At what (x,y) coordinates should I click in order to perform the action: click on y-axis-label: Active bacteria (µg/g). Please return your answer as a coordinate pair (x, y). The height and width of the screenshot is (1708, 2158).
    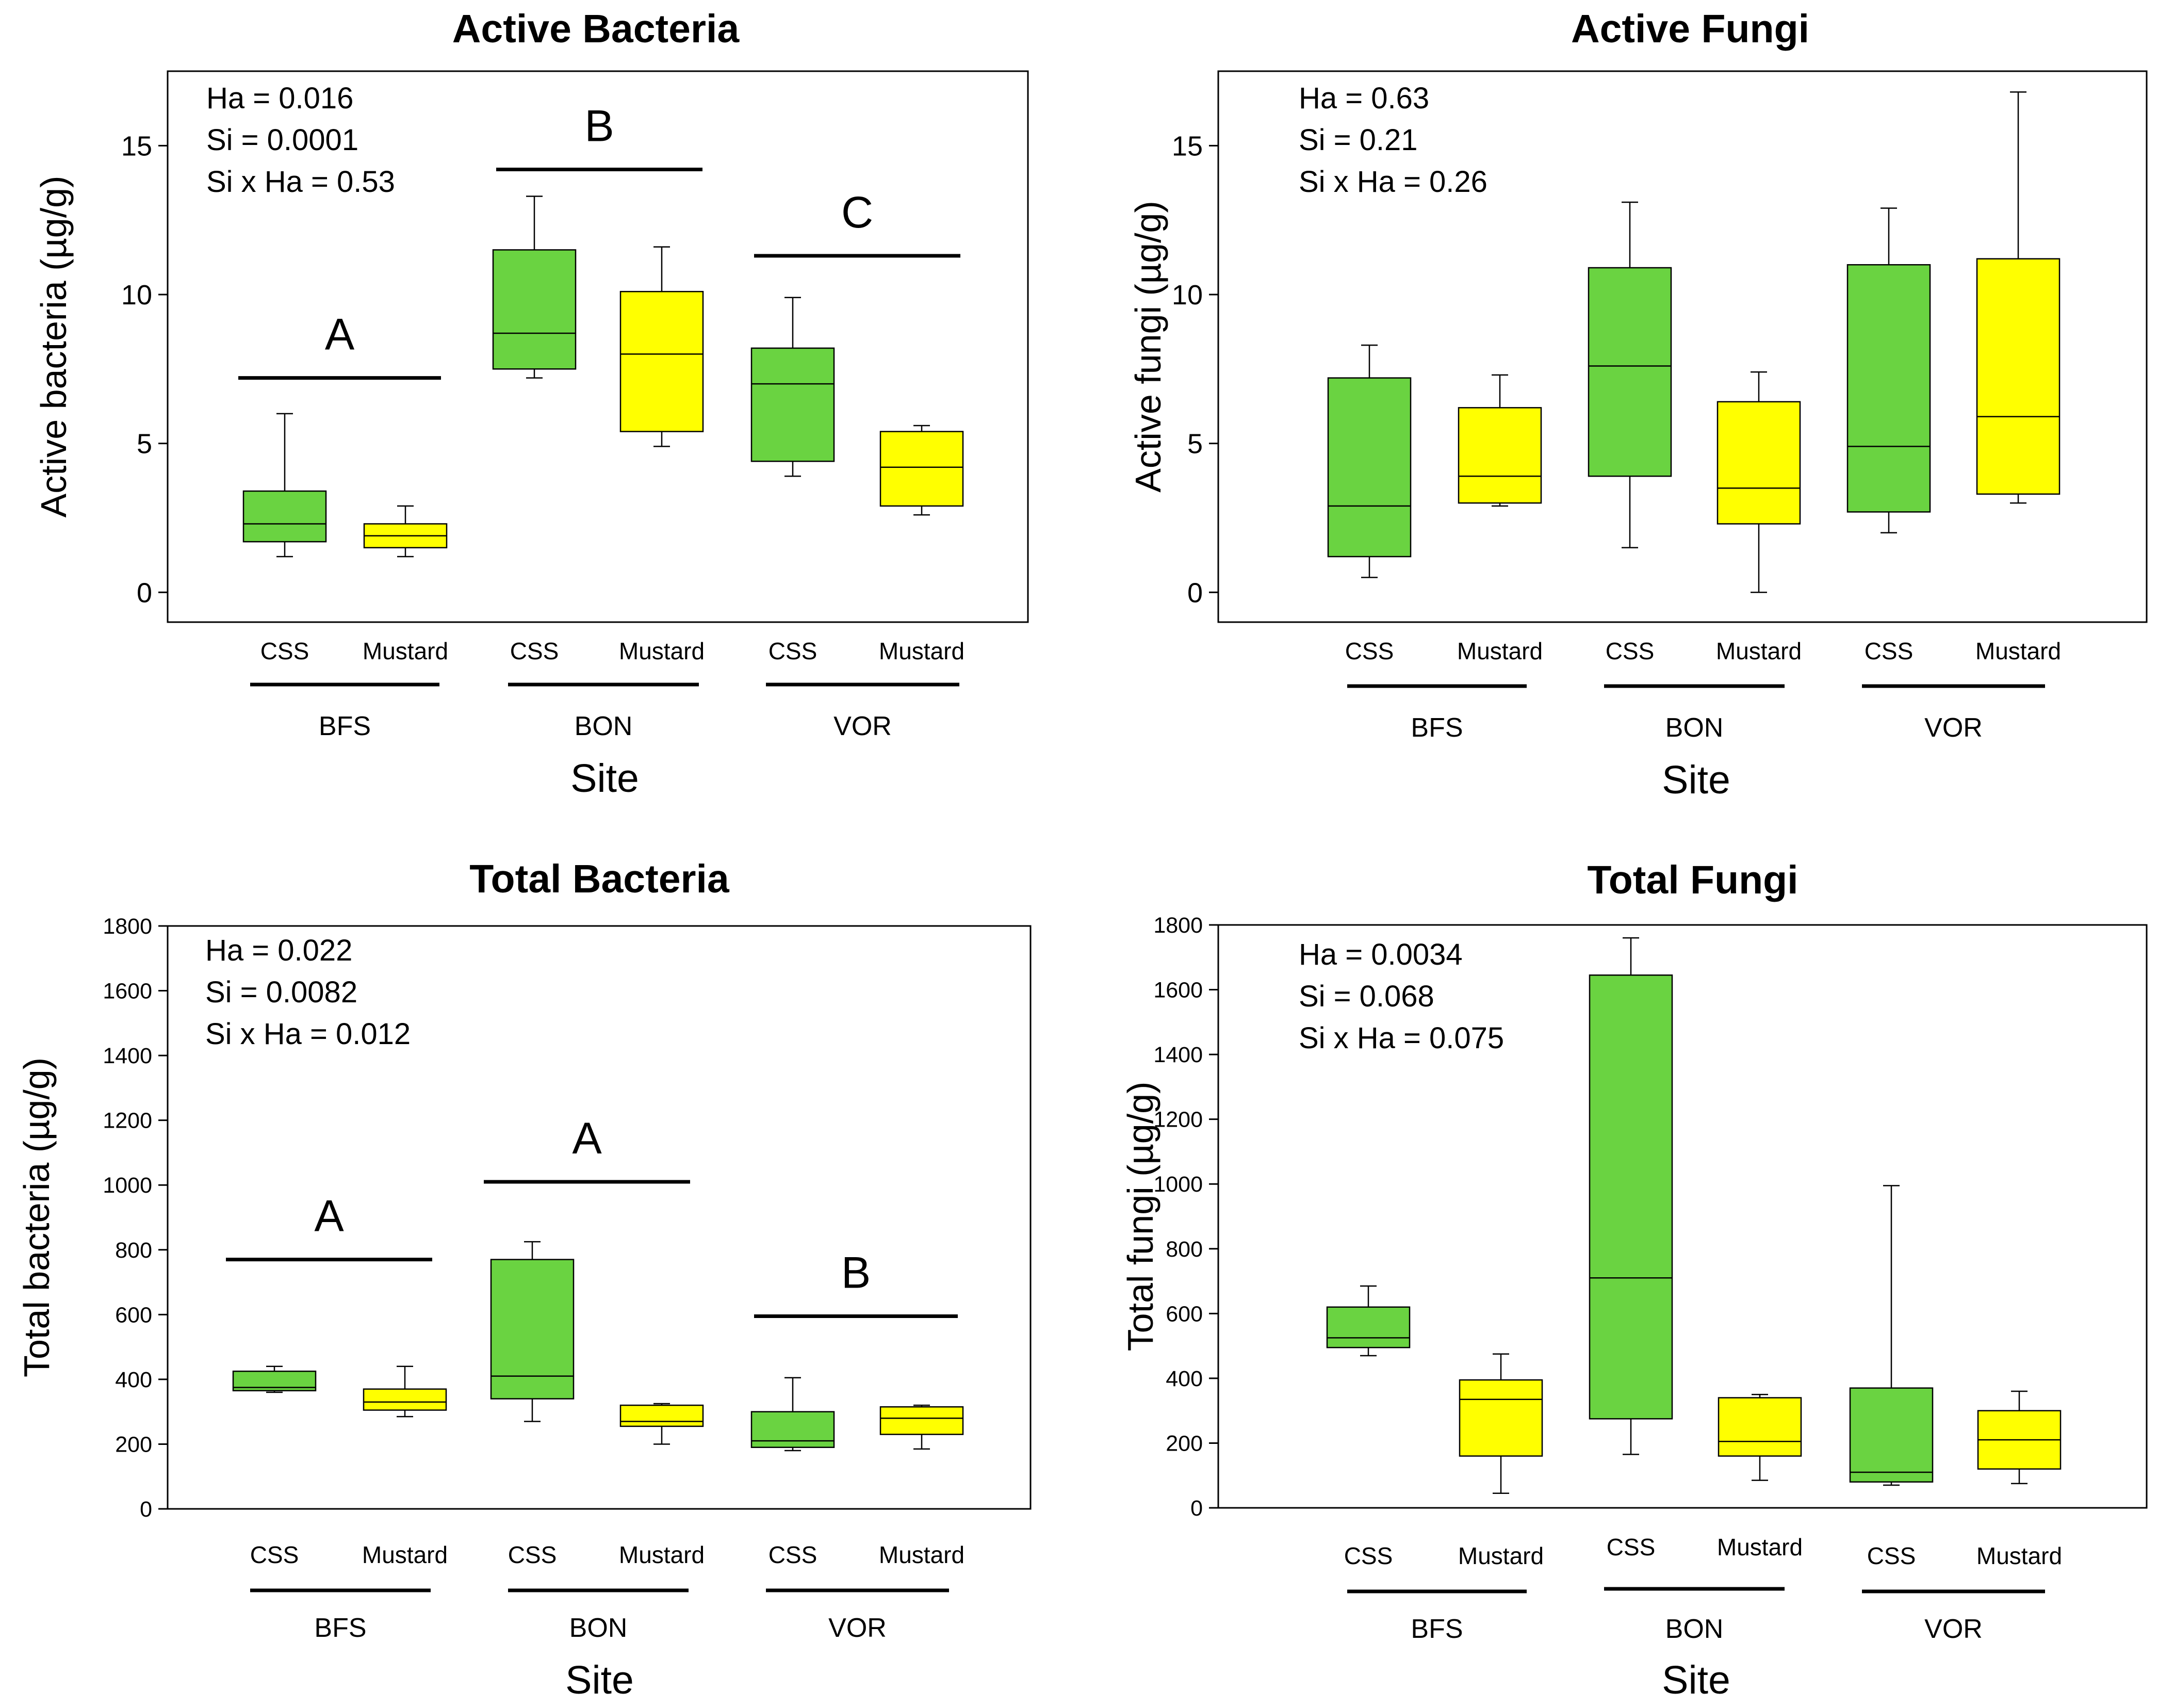
    Looking at the image, I should click on (54, 347).